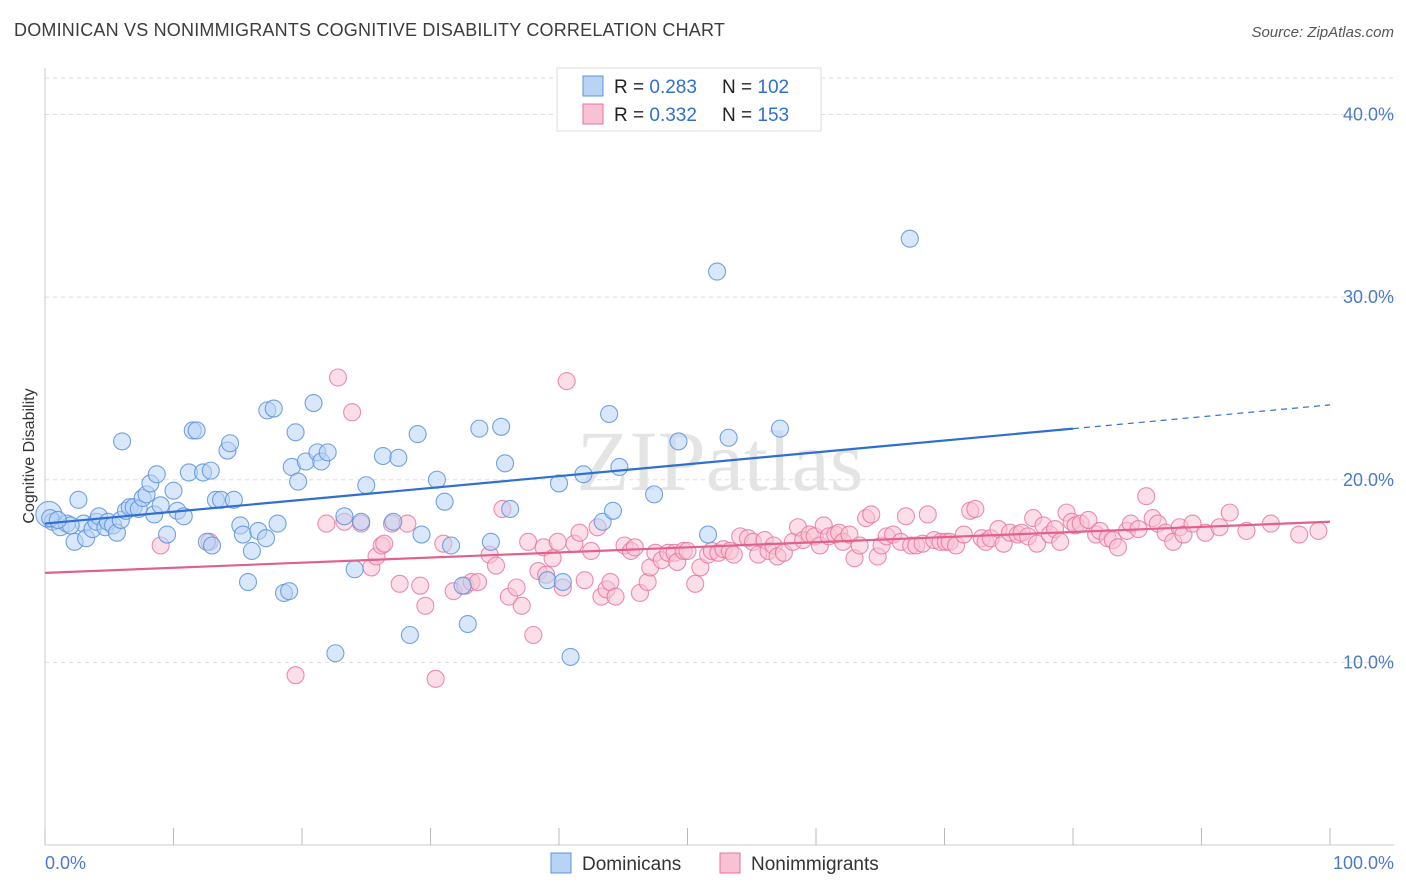 This screenshot has height=892, width=1406. Describe the element at coordinates (1363, 863) in the screenshot. I see `x-tick-label: 100.0%` at that location.